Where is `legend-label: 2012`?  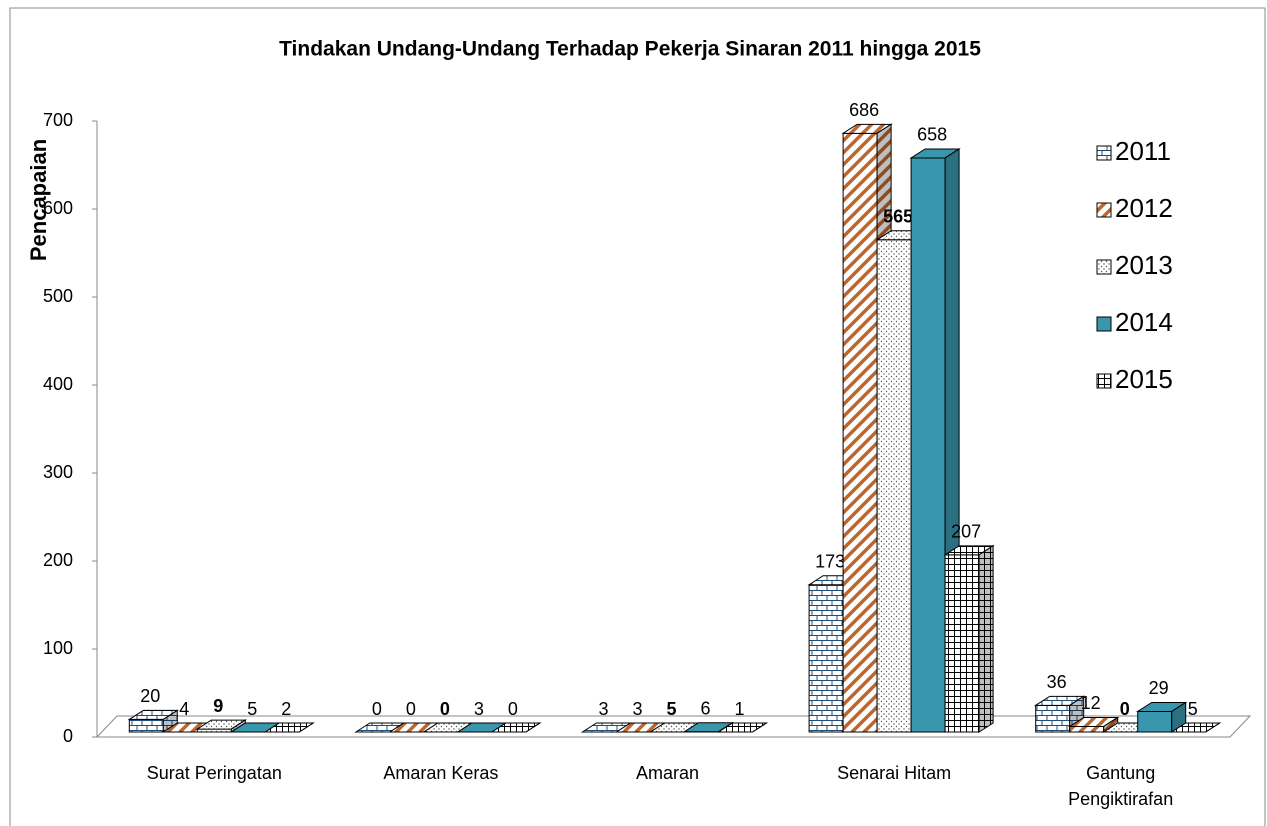 legend-label: 2012 is located at coordinates (1144, 208).